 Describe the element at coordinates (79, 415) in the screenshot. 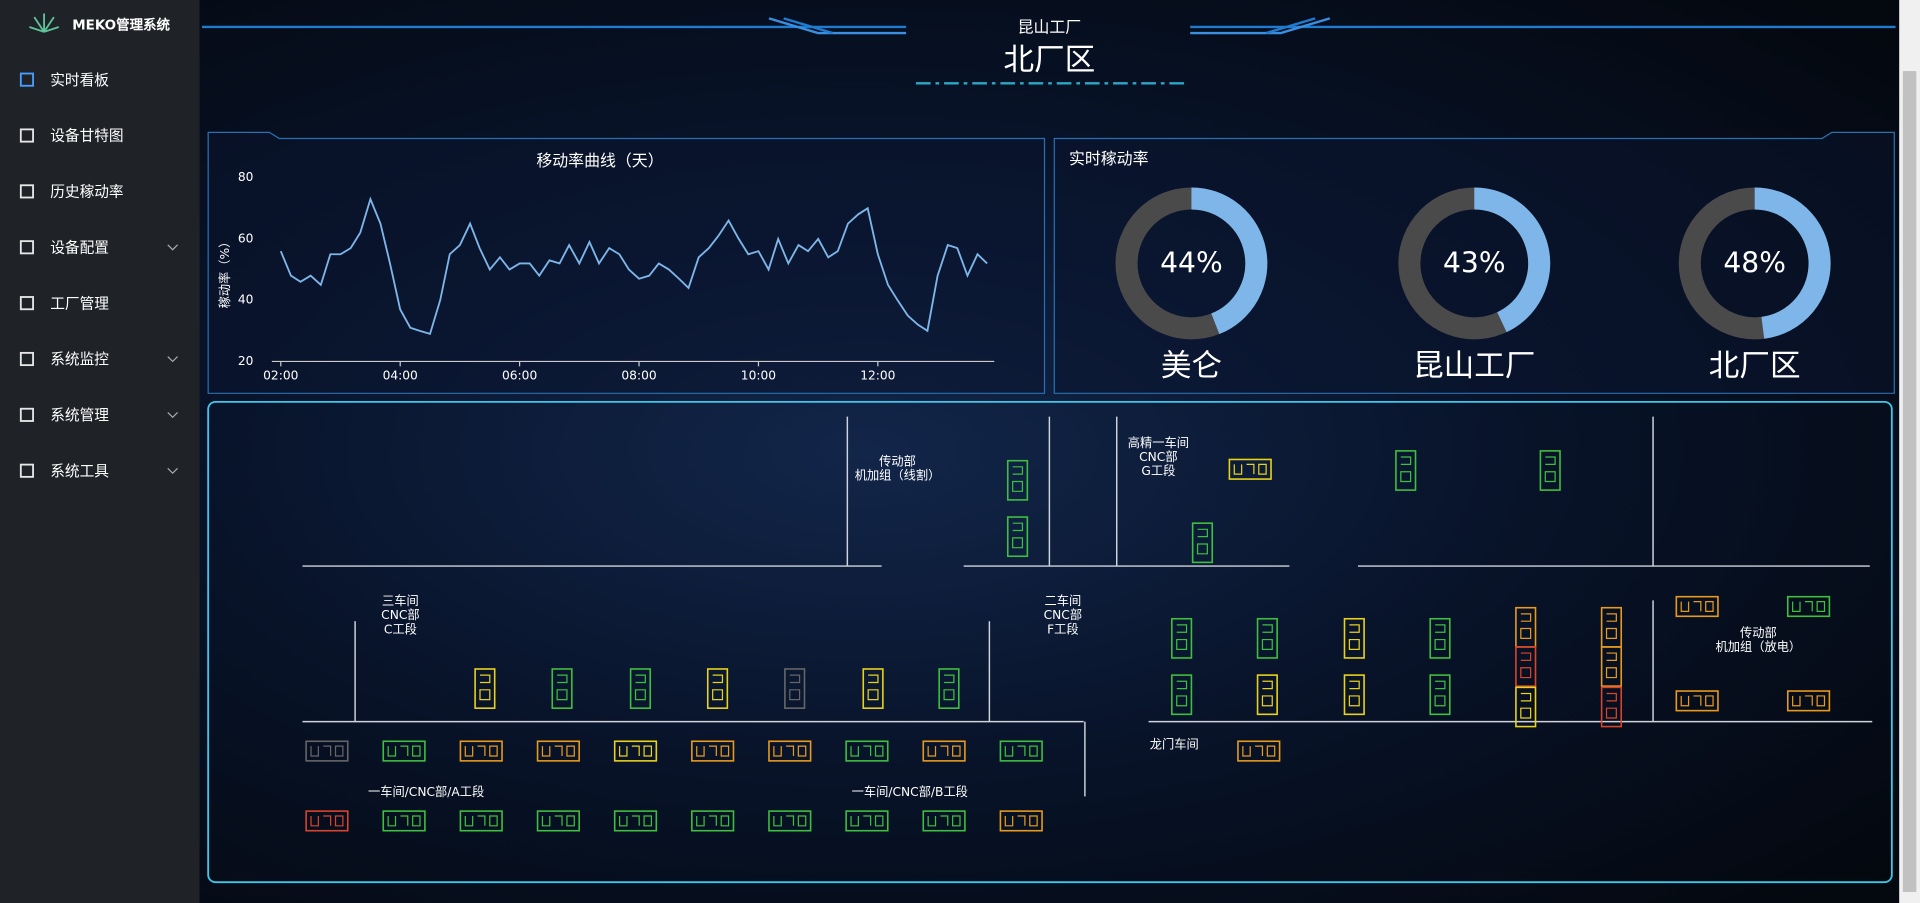

I see `menu-label: 系统管理` at that location.